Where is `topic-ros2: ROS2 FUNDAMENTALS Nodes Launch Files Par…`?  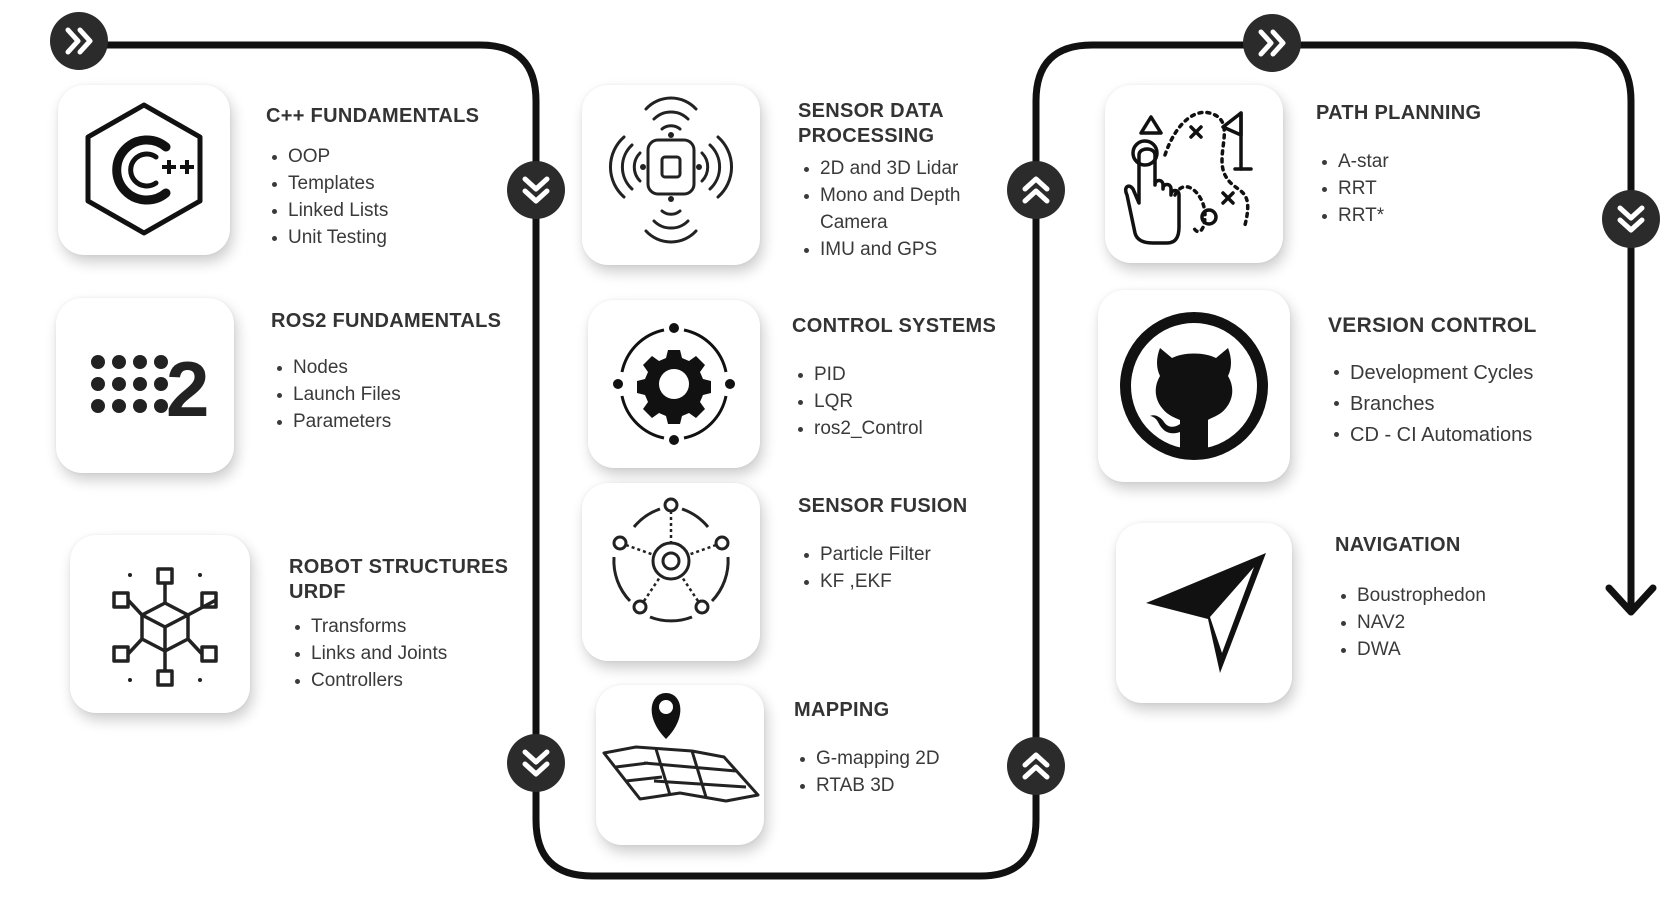
topic-ros2: ROS2 FUNDAMENTALS Nodes Launch Files Par… is located at coordinates (396, 372).